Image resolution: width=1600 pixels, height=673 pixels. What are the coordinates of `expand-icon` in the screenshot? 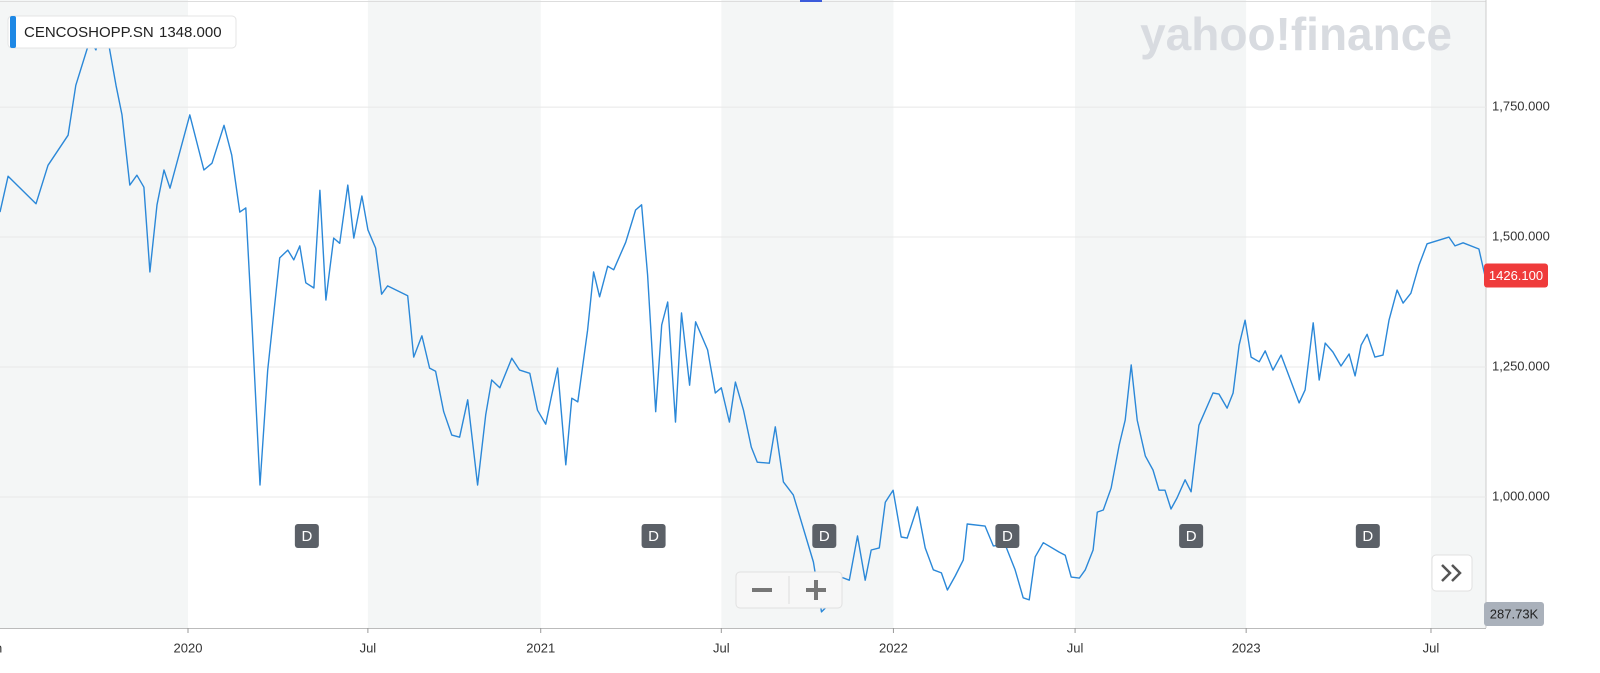 It's located at (1451, 573).